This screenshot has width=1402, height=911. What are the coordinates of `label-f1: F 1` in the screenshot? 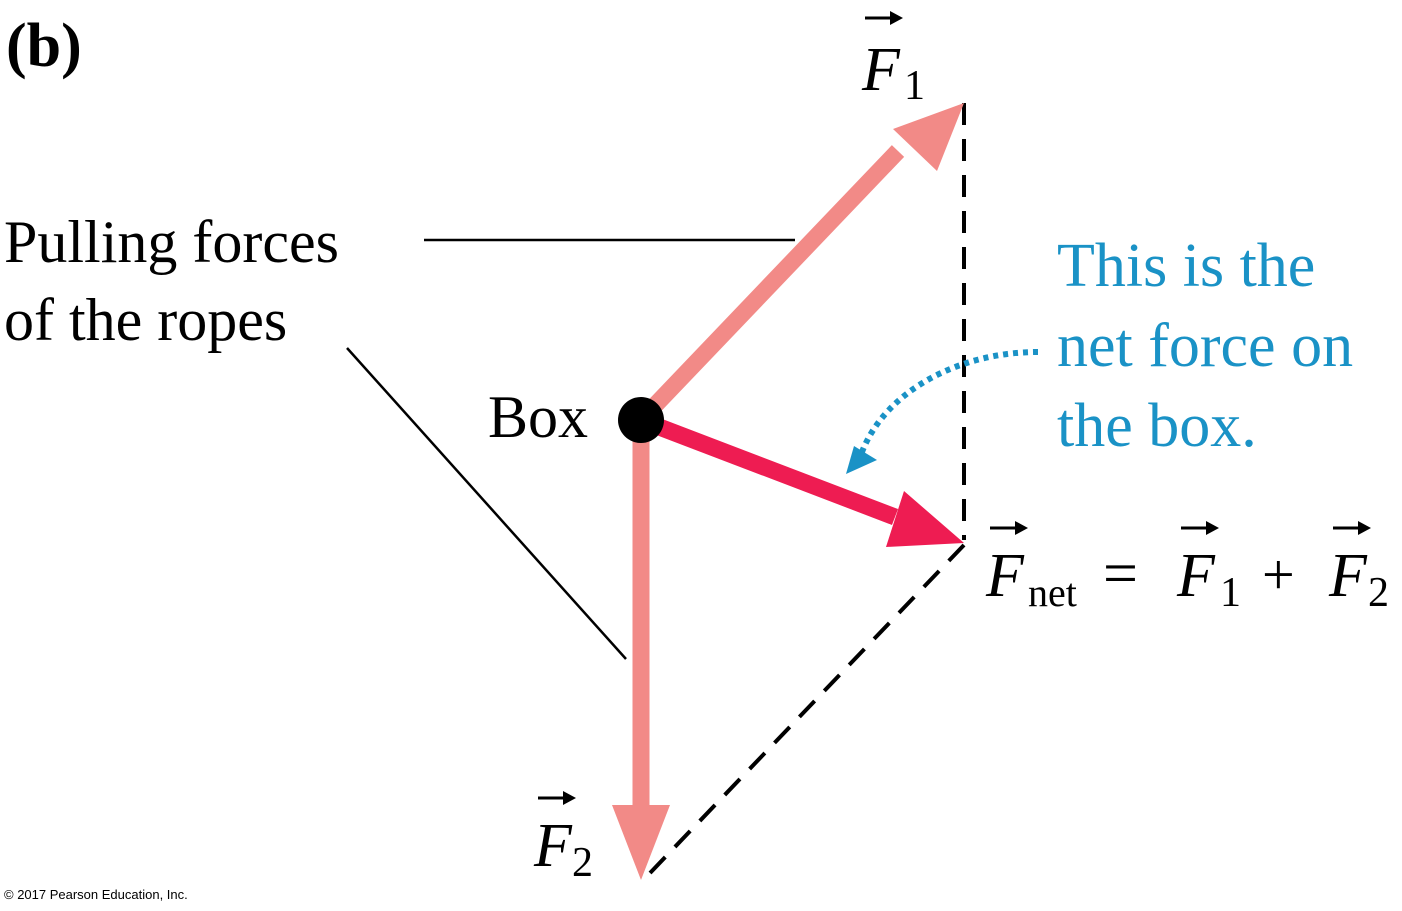 It's located at (893, 60).